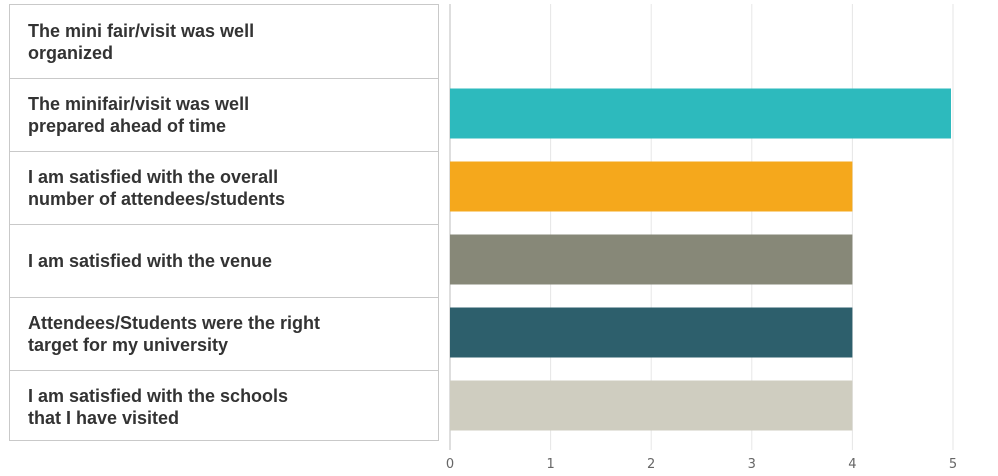 Image resolution: width=998 pixels, height=476 pixels. Describe the element at coordinates (852, 464) in the screenshot. I see `x-tick-label: 4` at that location.